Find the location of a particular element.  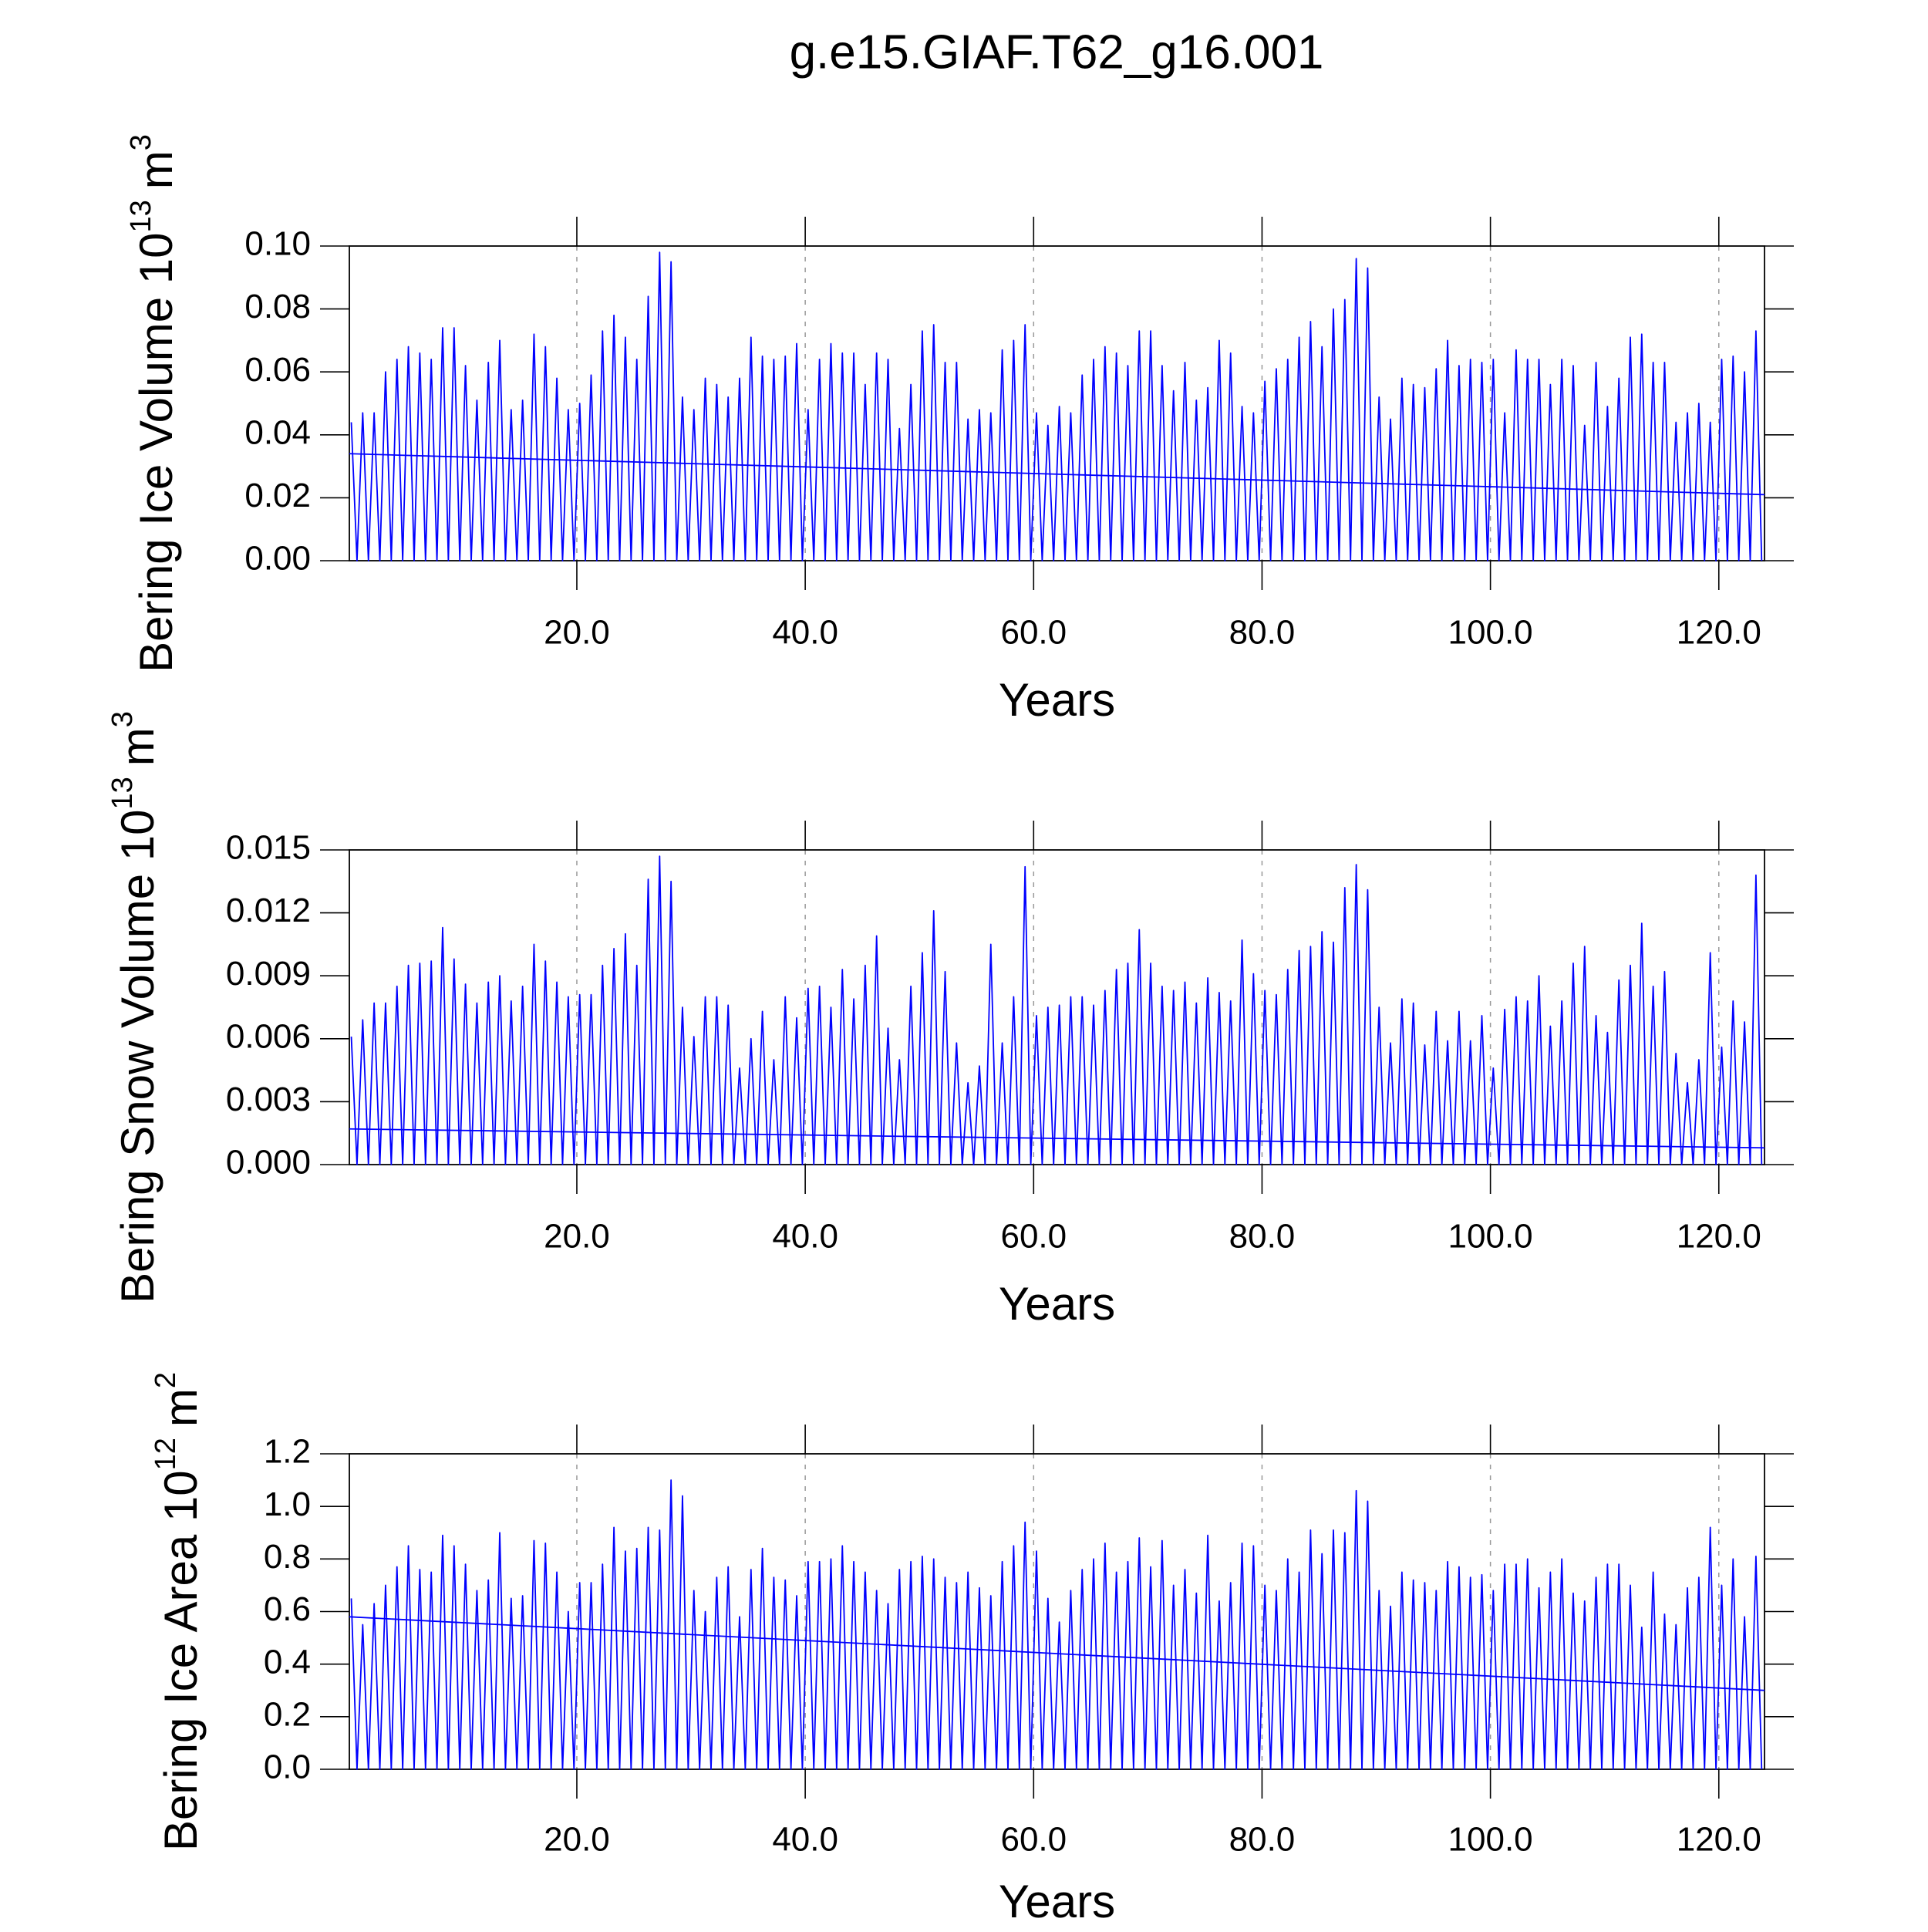

y-tick-label: 0.8 is located at coordinates (288, 1557).